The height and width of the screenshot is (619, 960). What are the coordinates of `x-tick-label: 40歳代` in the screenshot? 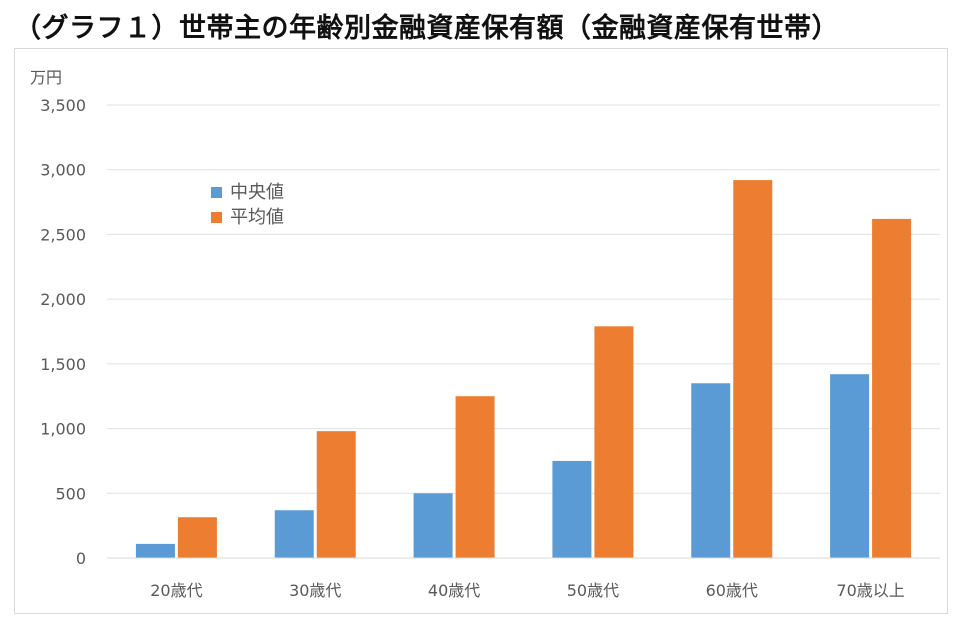 It's located at (454, 590).